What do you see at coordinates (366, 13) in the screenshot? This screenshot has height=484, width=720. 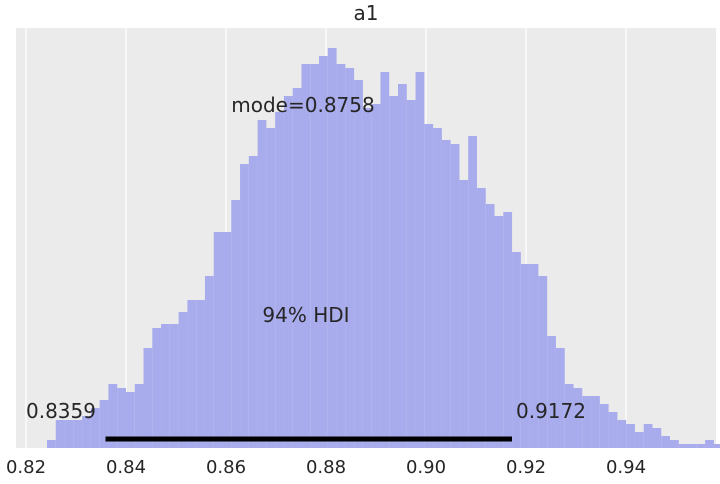 I see `chart-title: a1` at bounding box center [366, 13].